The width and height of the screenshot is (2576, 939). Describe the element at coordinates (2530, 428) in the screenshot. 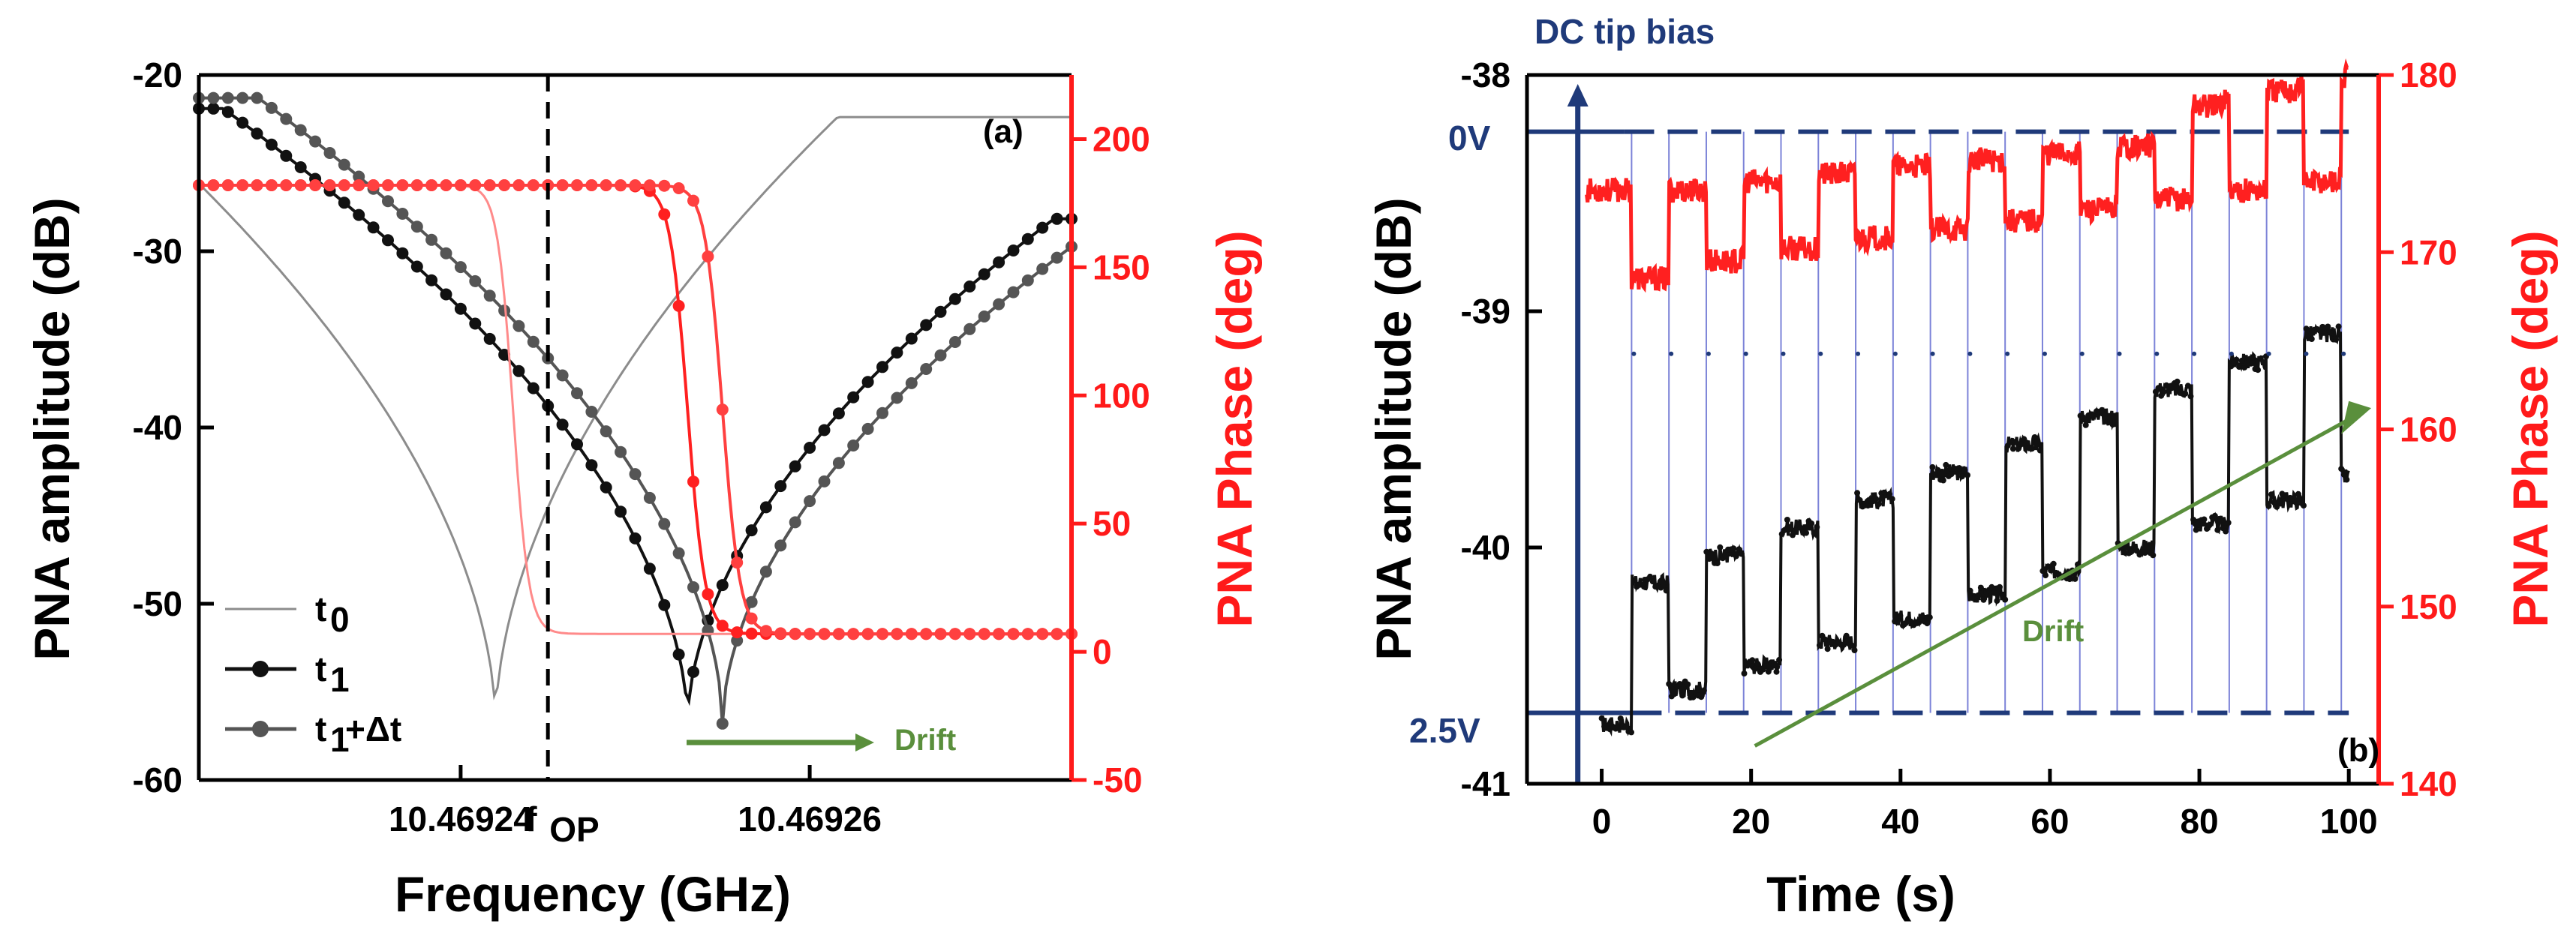

I see `panel-b-ylabel-right: PNA Phase (deg)` at that location.